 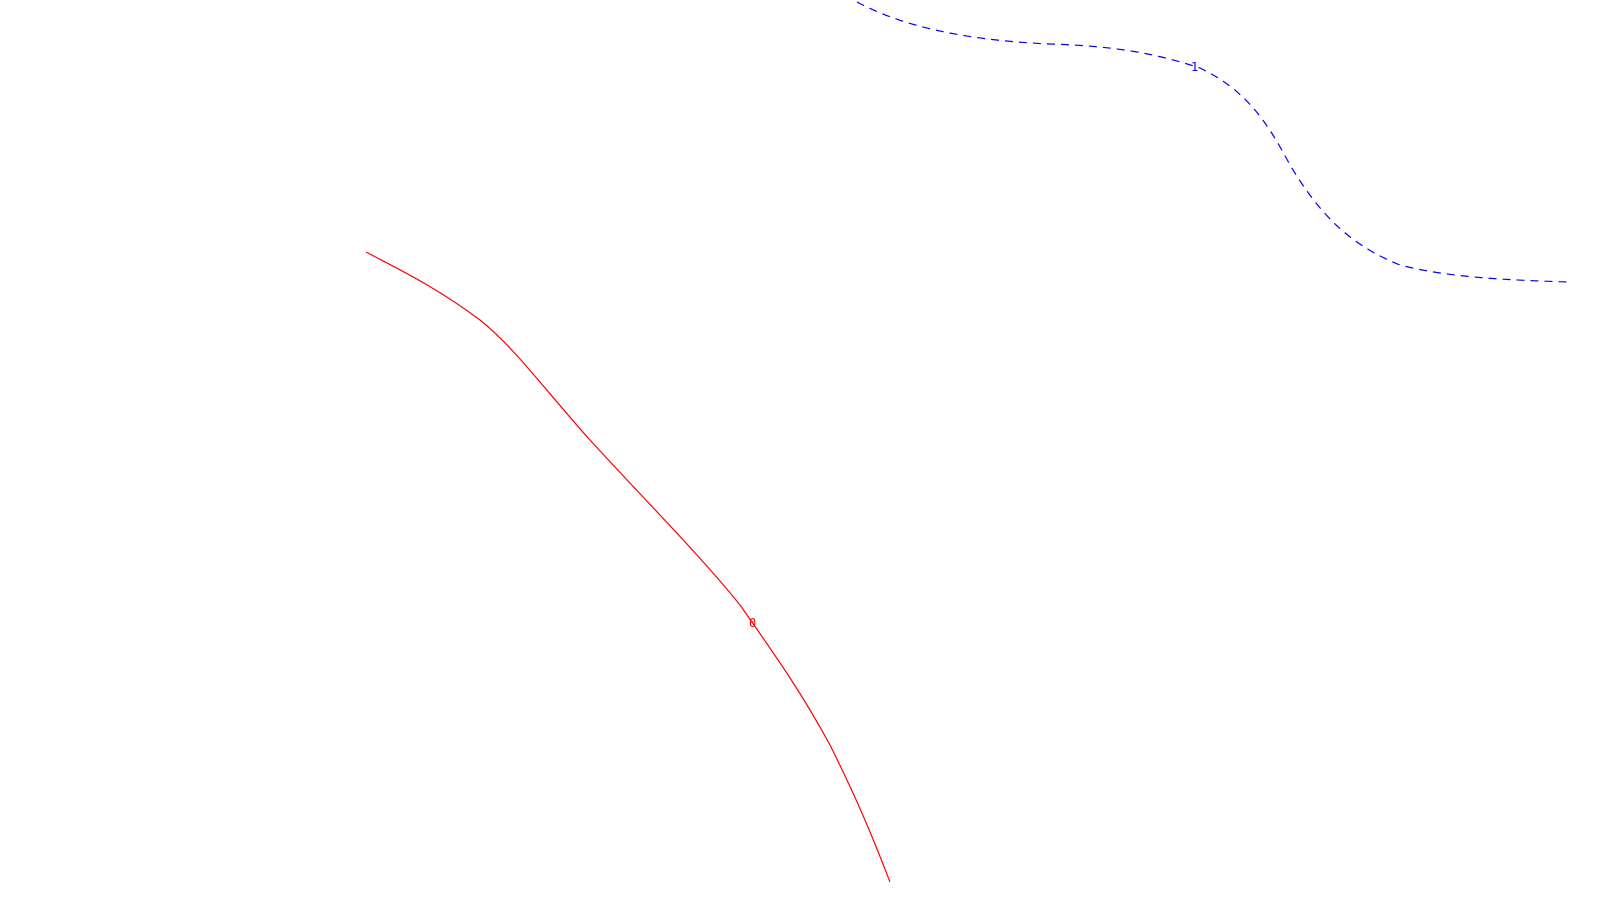 I want to click on curve-1-line, so click(x=1212, y=142).